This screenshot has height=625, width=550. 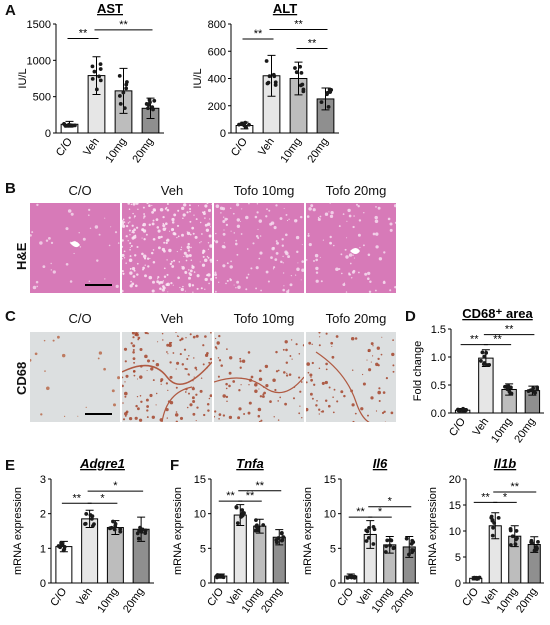 I want to click on cd68-micrograph-veh, so click(x=167, y=377).